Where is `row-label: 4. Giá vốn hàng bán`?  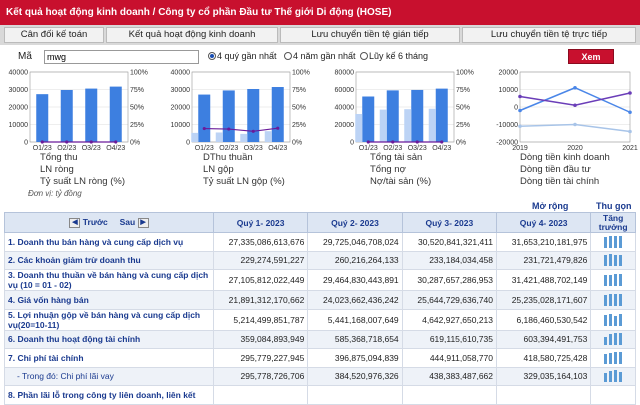
row-label: 4. Giá vốn hàng bán is located at coordinates (109, 300).